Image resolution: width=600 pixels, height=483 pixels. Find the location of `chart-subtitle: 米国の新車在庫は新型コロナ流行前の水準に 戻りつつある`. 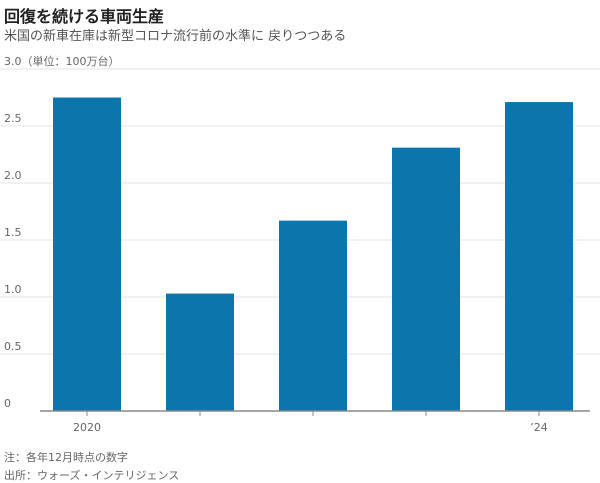

chart-subtitle: 米国の新車在庫は新型コロナ流行前の水準に 戻りつつある is located at coordinates (175, 36).